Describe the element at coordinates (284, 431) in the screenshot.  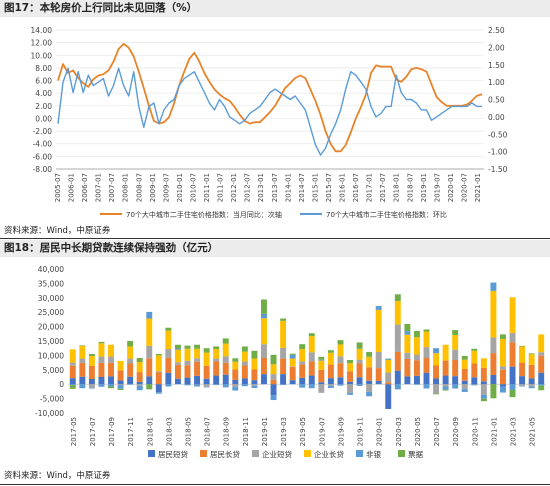
I see `x-tick-label: 2019-03` at that location.